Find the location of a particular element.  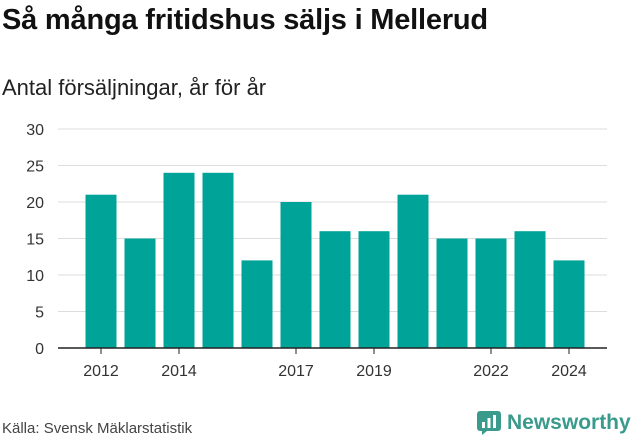

bar-2023 is located at coordinates (530, 289).